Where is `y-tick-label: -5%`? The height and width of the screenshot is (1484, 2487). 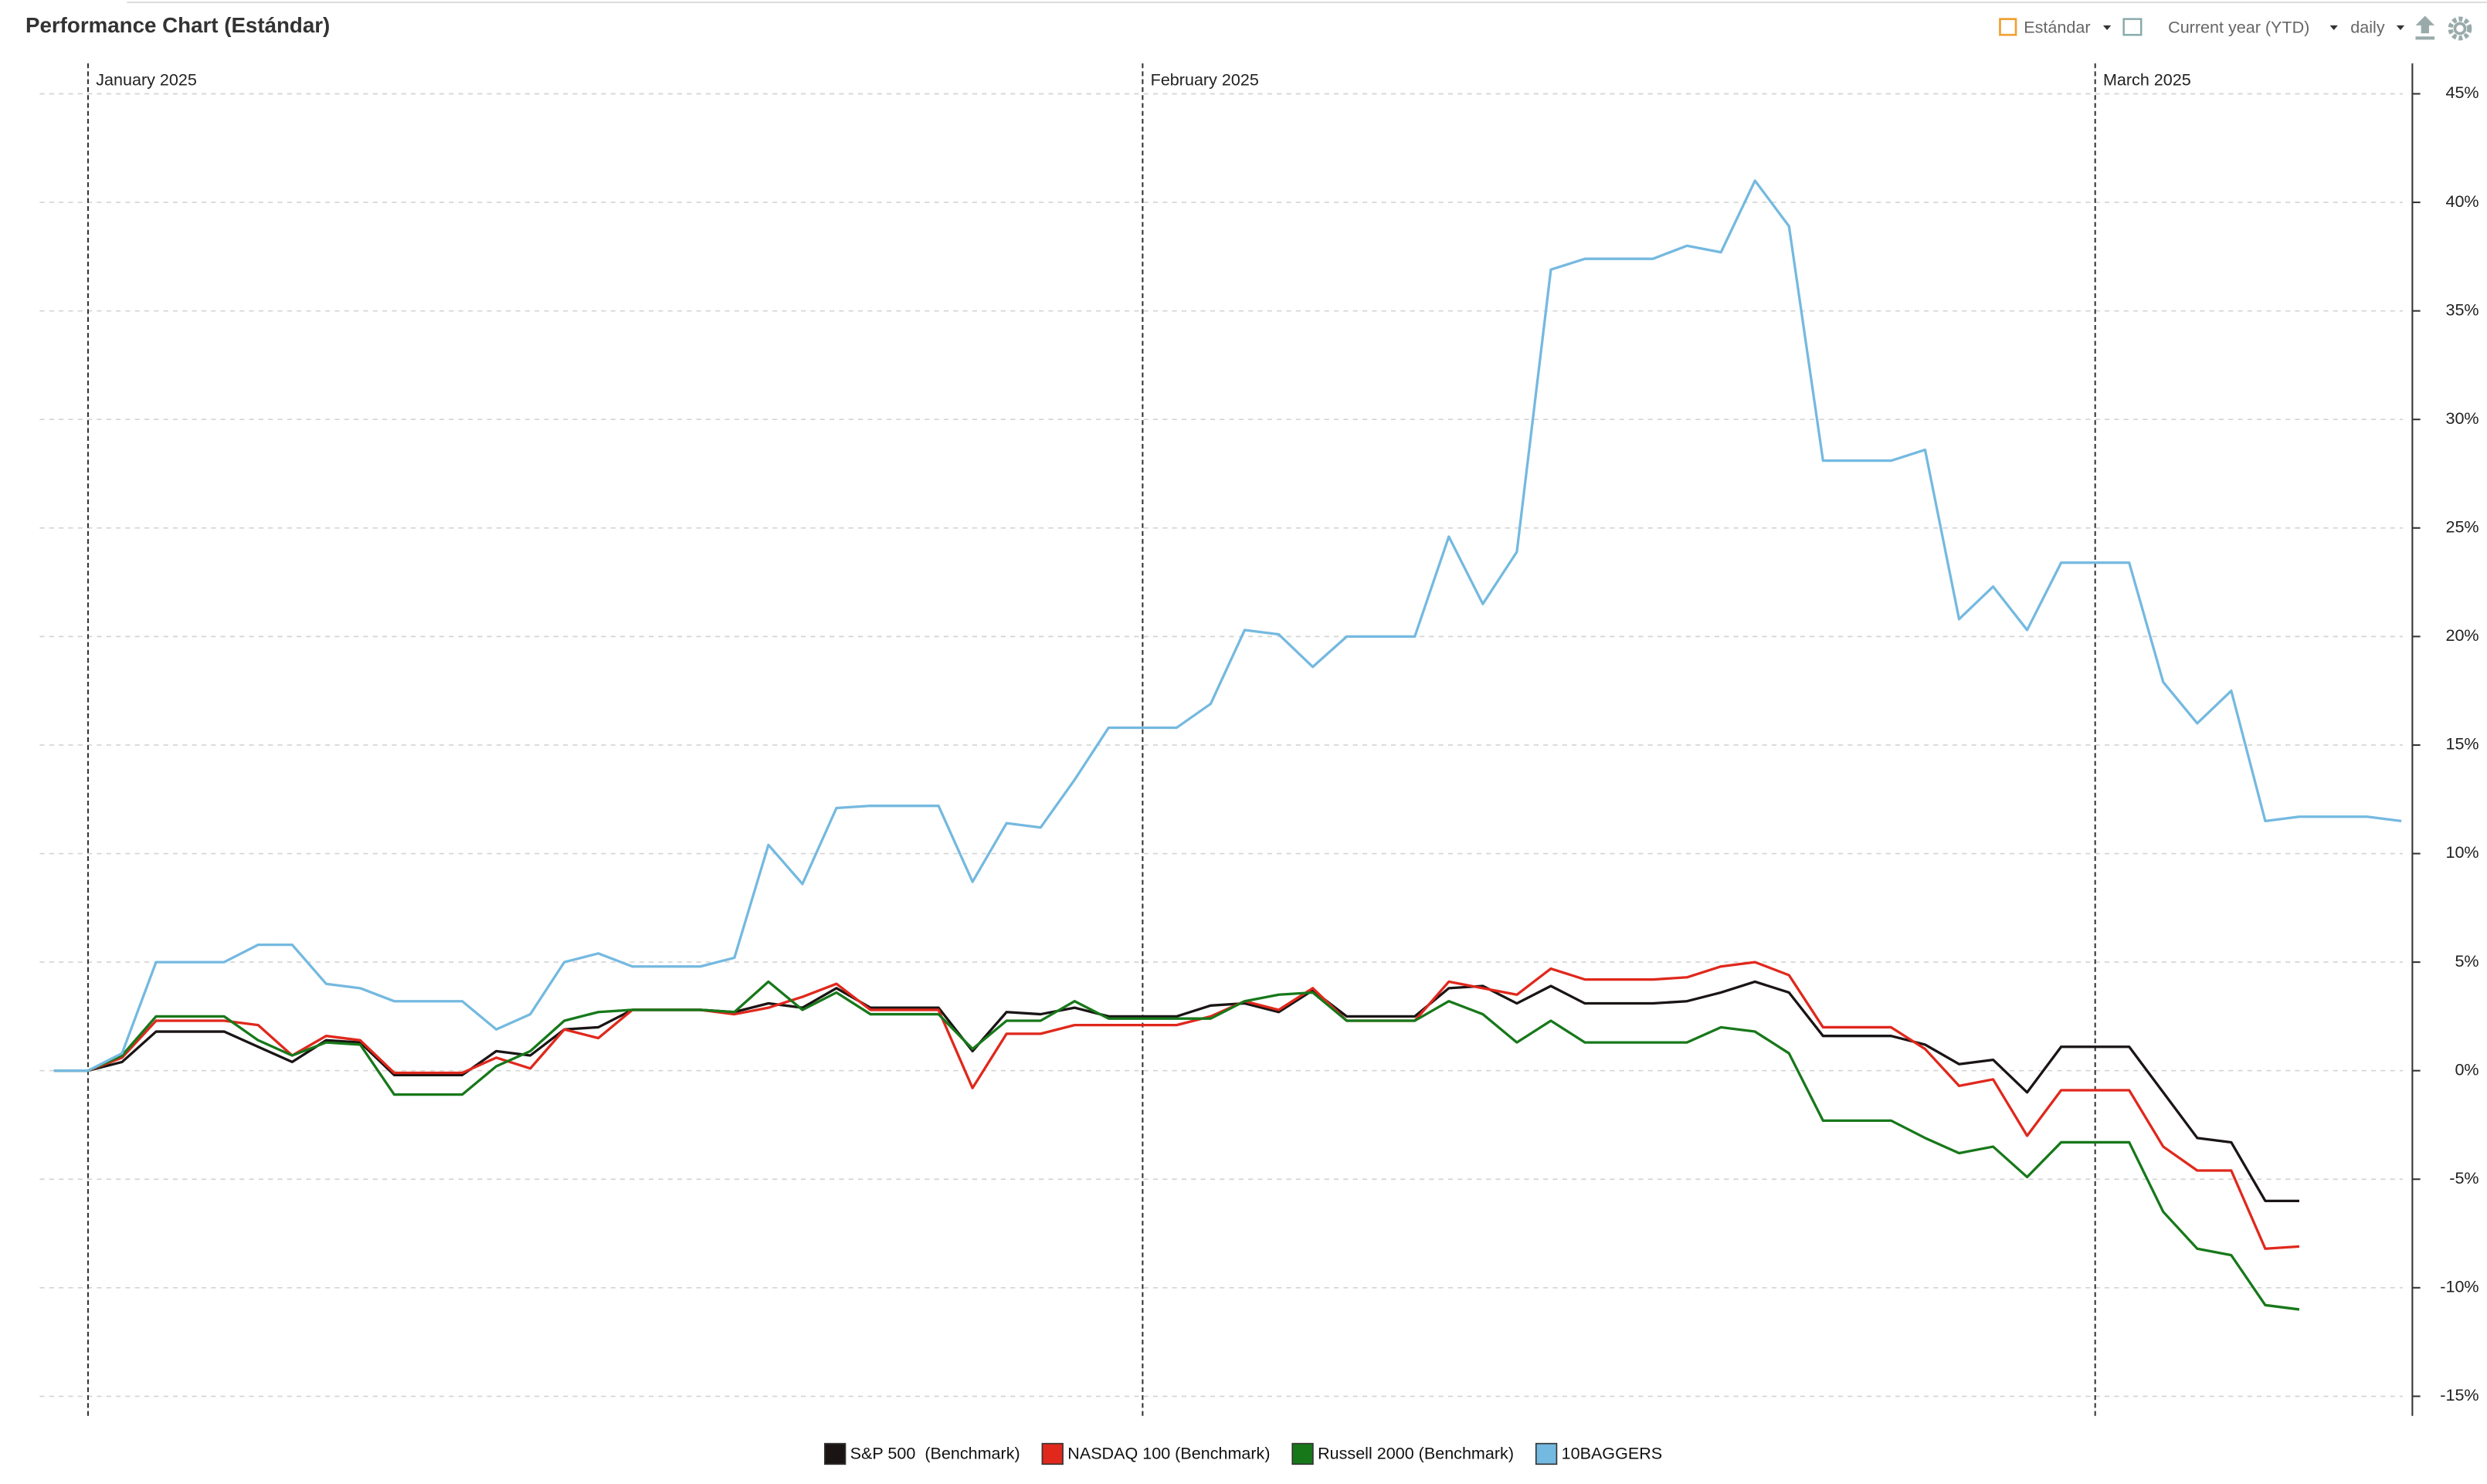
y-tick-label: -5% is located at coordinates (2464, 1178).